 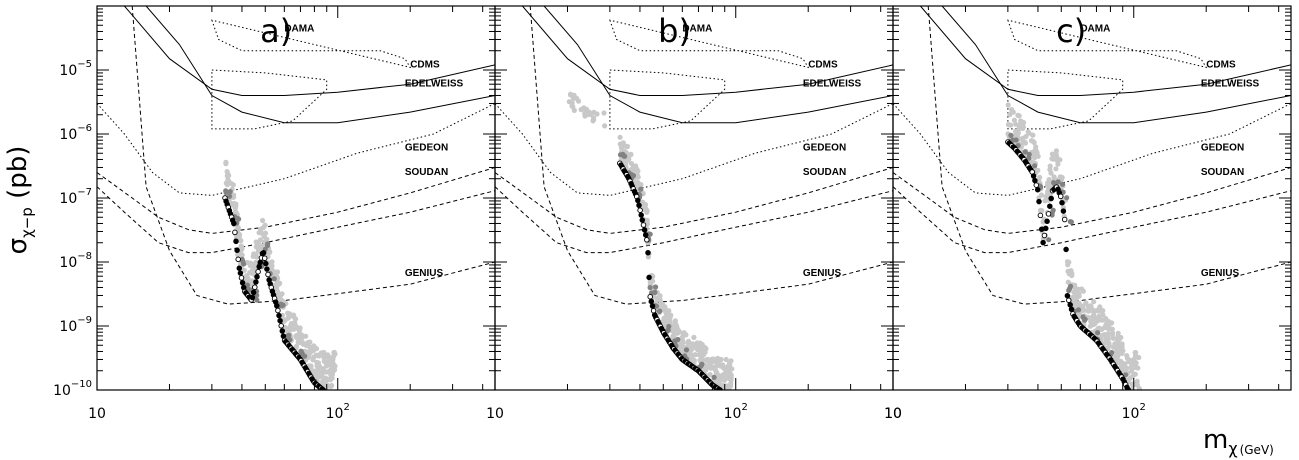 I want to click on y-axis-symbol: σ, so click(x=18, y=246).